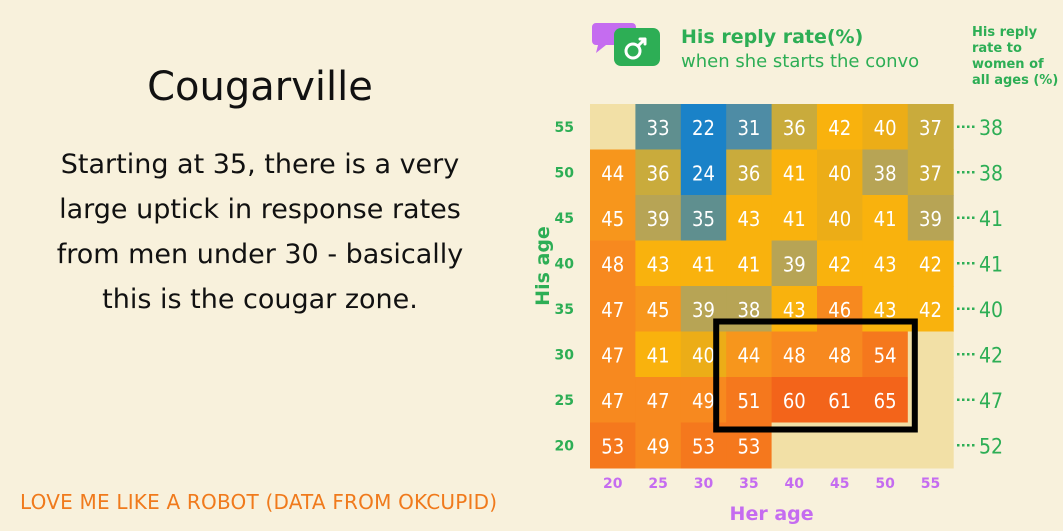 The height and width of the screenshot is (531, 1063). I want to click on row-total-label: 52, so click(991, 446).